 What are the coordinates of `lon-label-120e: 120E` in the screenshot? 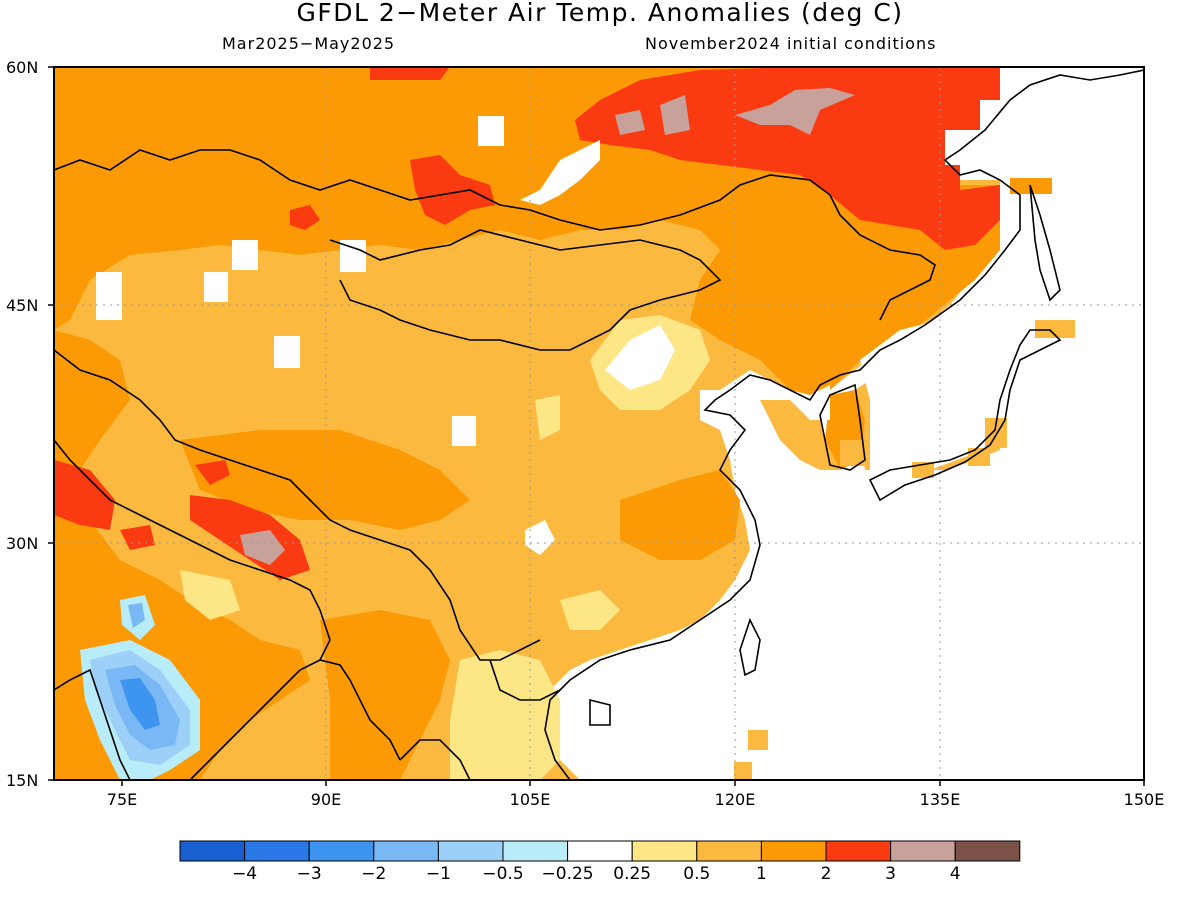 It's located at (735, 799).